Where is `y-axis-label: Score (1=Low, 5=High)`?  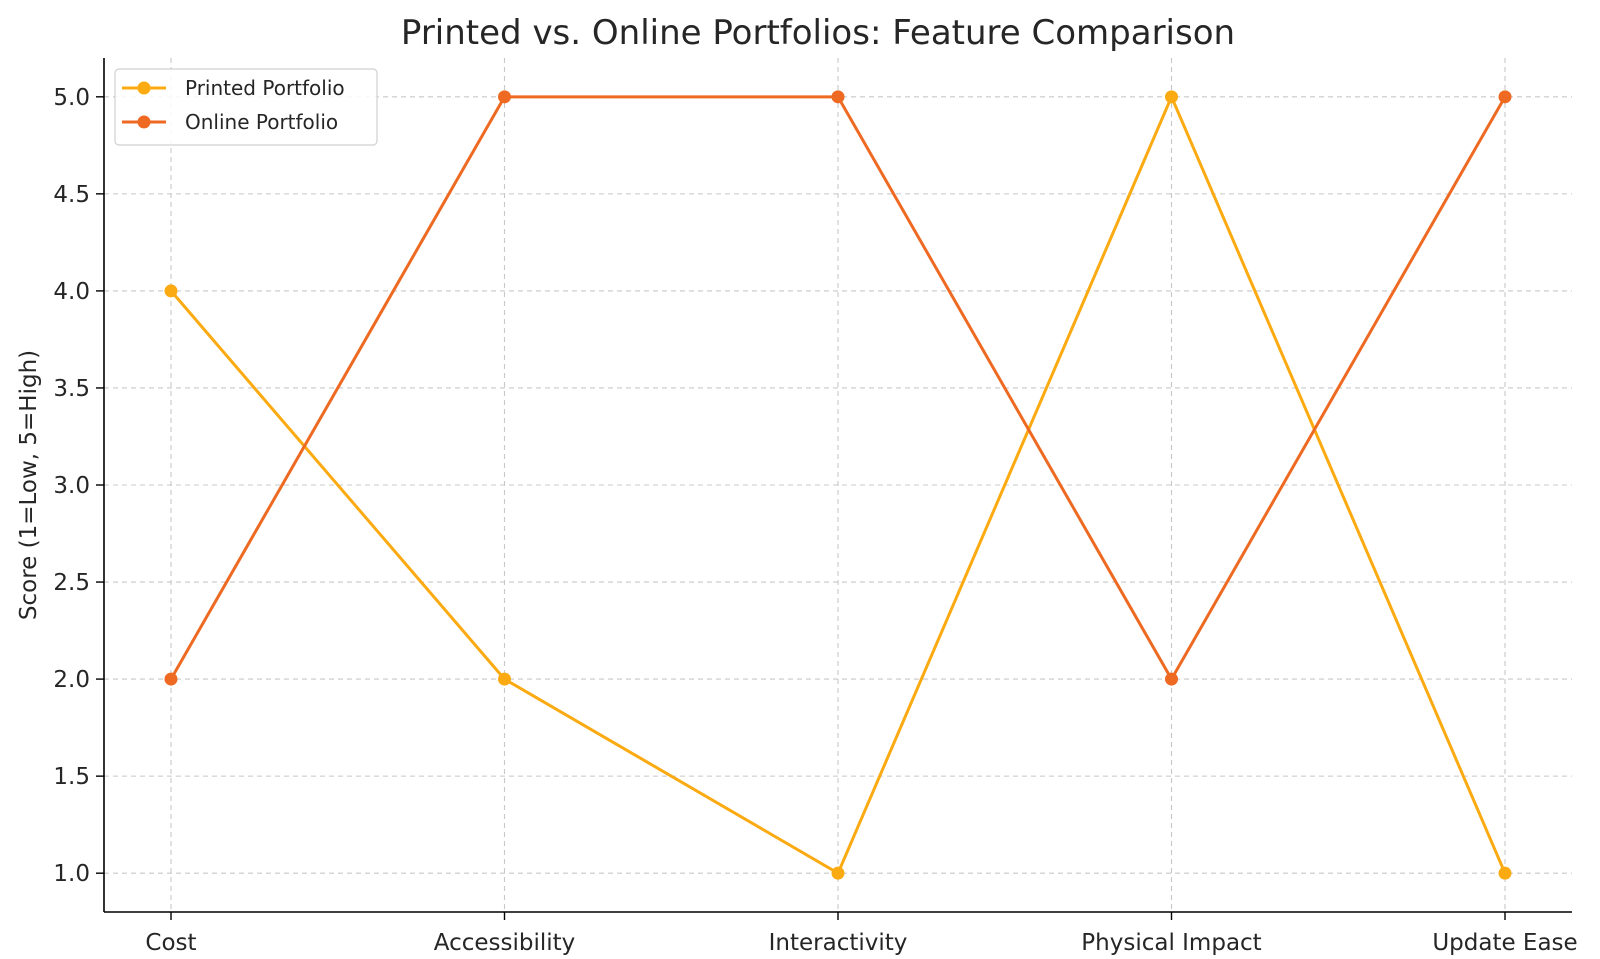
y-axis-label: Score (1=Low, 5=High) is located at coordinates (29, 485).